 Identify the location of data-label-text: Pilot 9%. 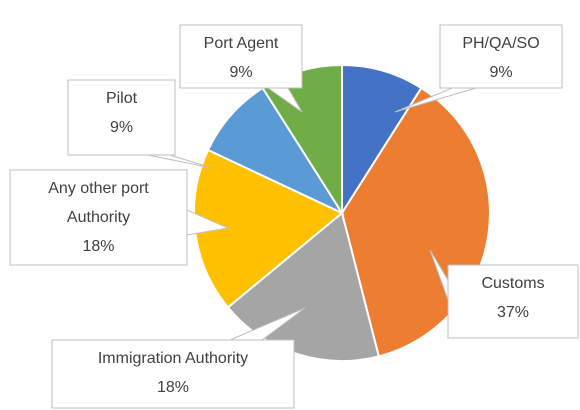
(121, 113).